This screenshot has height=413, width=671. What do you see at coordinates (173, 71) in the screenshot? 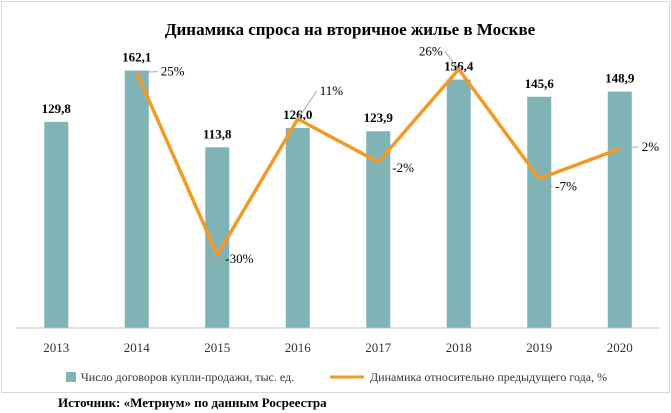
I see `line-label-2014: 25%` at bounding box center [173, 71].